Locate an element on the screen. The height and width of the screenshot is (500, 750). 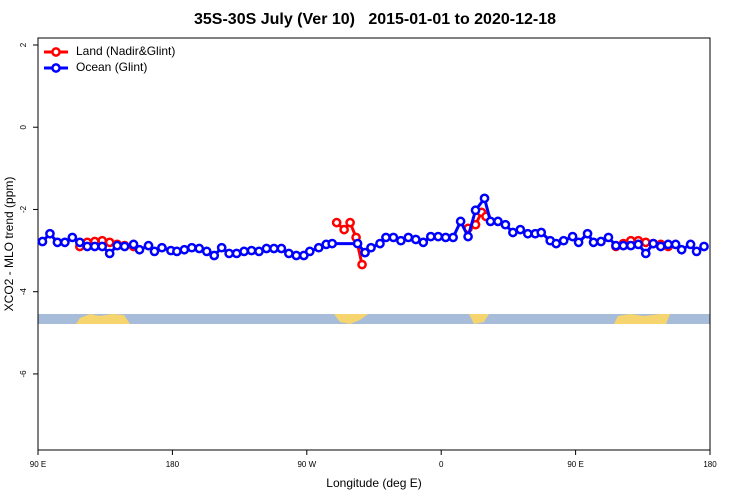
y-axis-label: XCO2 - MLO trend (ppm) is located at coordinates (9, 244).